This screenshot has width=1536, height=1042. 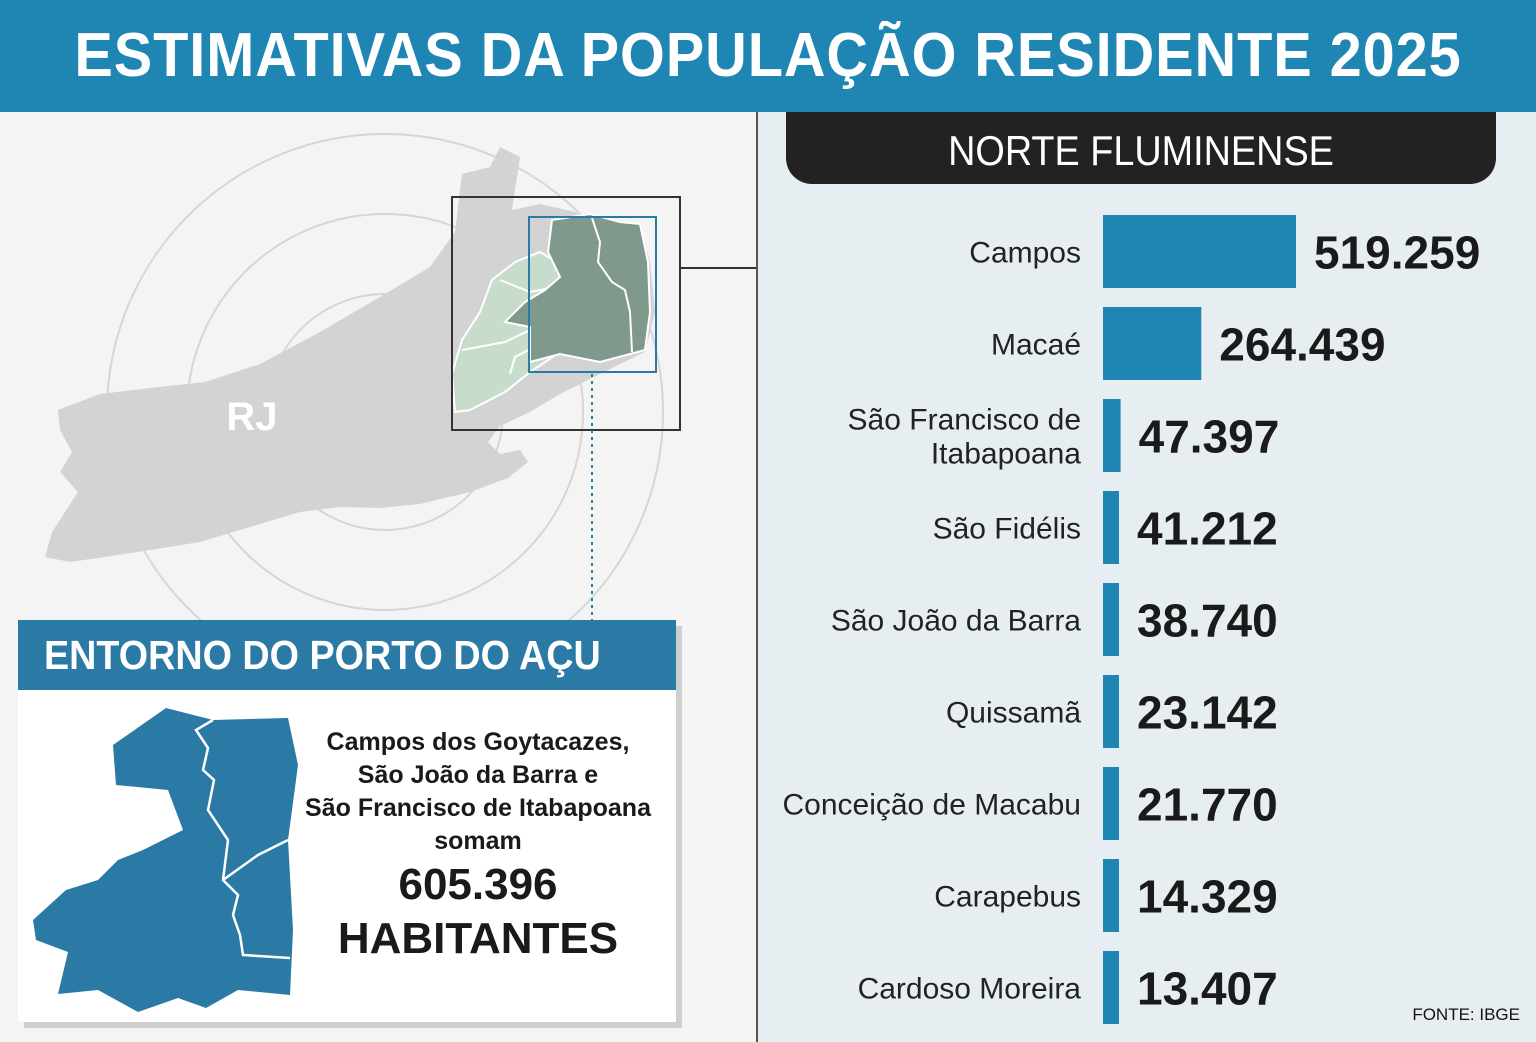 I want to click on porto-line-3: São Francisco de Itabapoana, so click(x=478, y=808).